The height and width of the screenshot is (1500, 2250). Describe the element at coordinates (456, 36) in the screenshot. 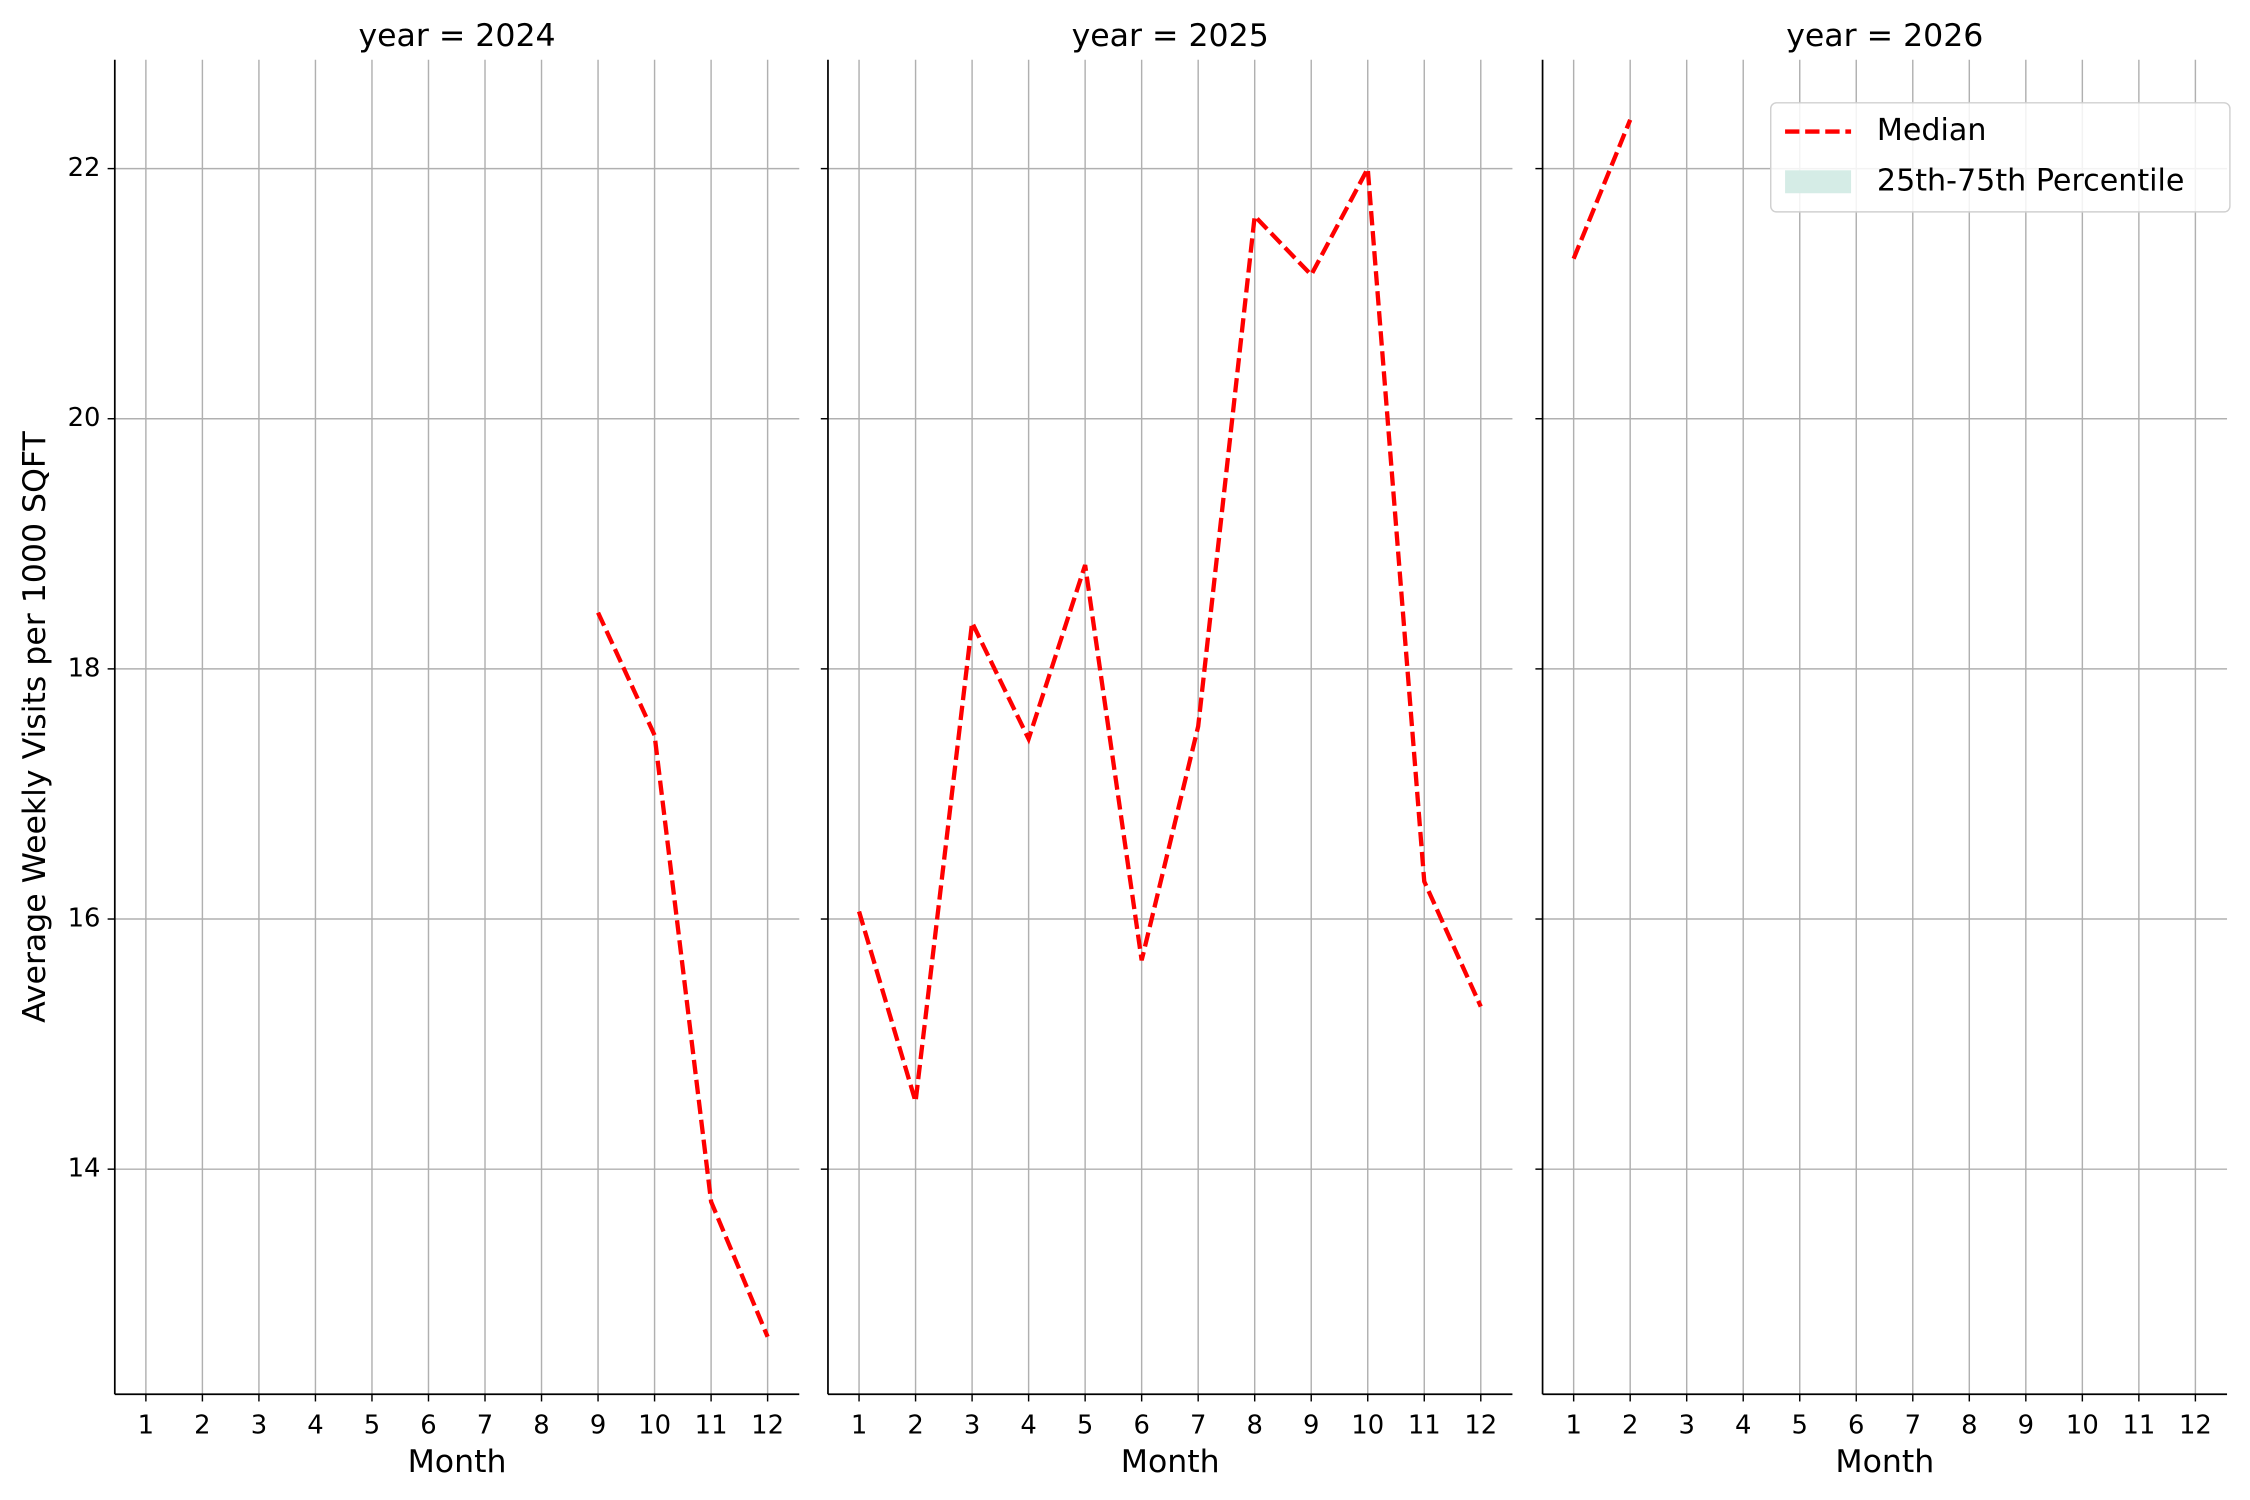

I see `panel-title: year = 2024` at that location.